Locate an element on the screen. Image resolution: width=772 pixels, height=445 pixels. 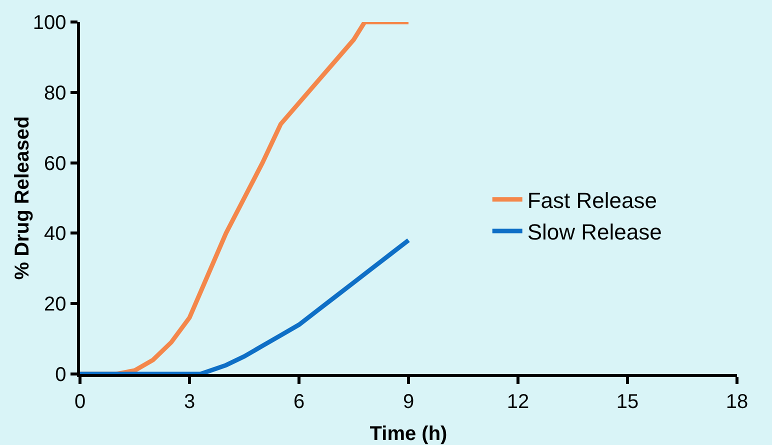
y-tick-label: 60 is located at coordinates (55, 163).